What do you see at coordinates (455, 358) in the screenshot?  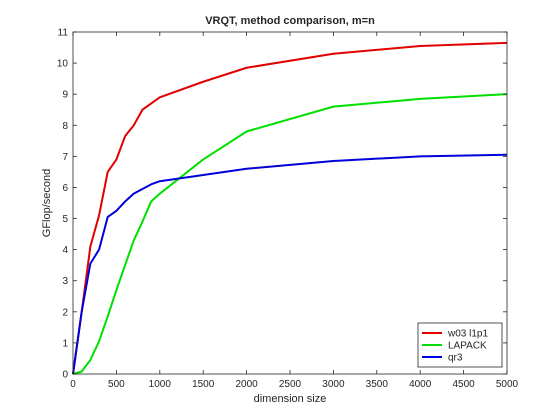 I see `legend-label: qr3` at bounding box center [455, 358].